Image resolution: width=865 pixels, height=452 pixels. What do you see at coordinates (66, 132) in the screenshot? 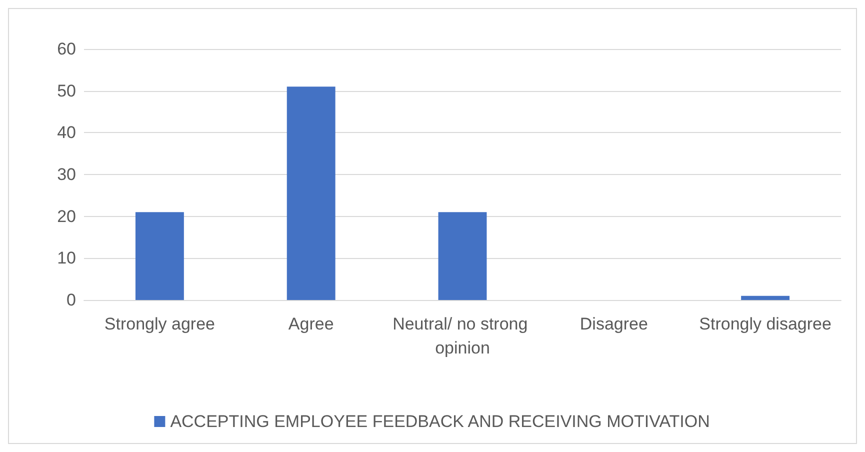
I see `y-tick-label: 40` at bounding box center [66, 132].